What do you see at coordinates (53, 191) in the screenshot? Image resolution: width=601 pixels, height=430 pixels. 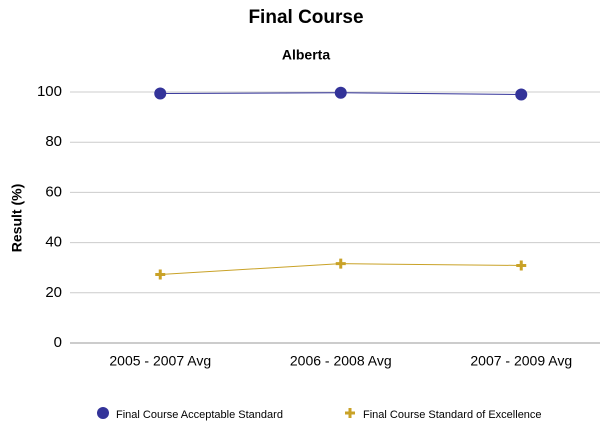 I see `y-tick-label: 60` at bounding box center [53, 191].